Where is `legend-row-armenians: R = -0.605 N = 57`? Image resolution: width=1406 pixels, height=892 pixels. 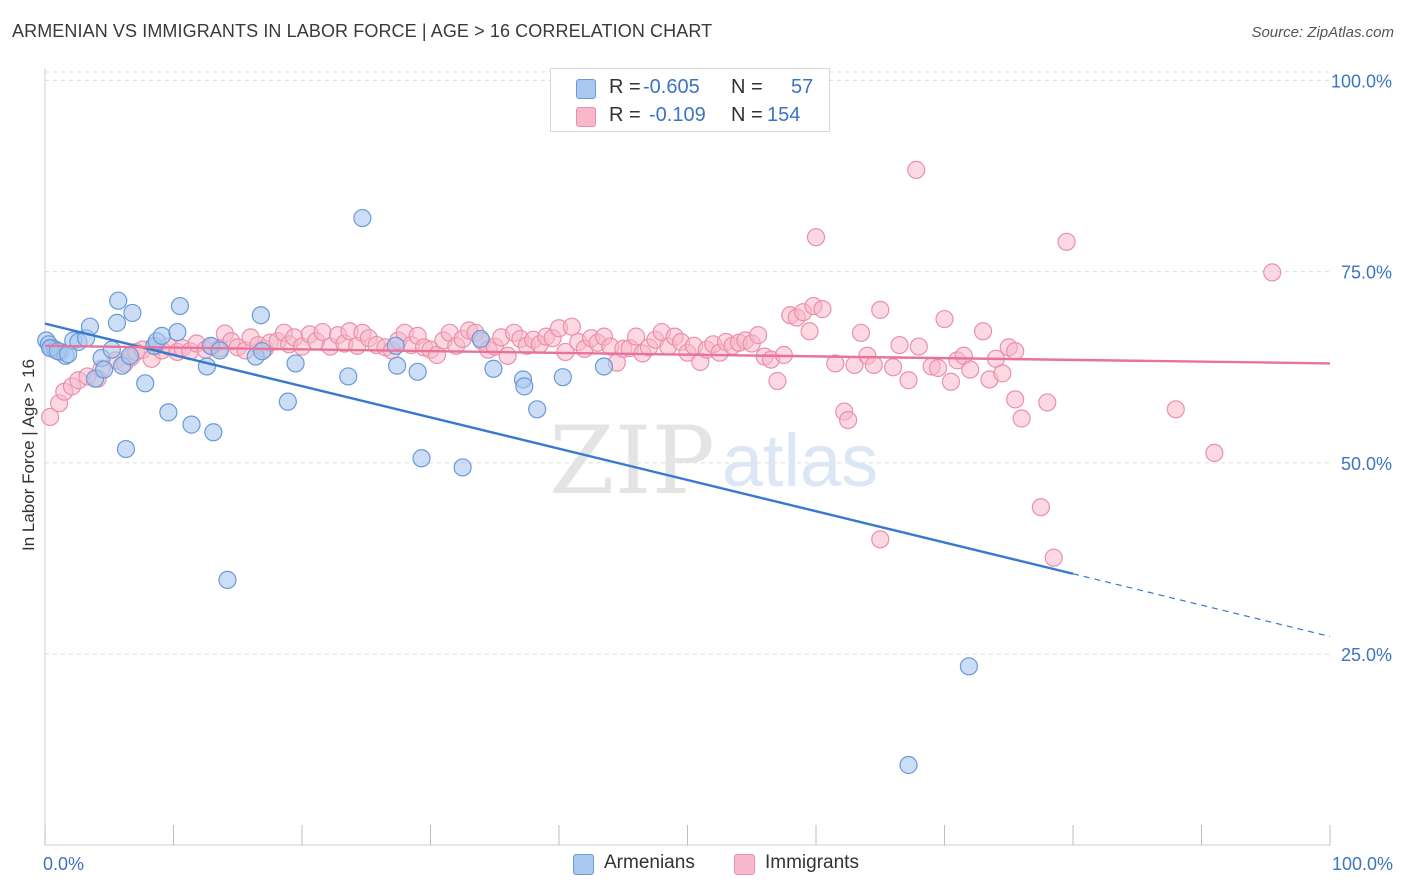
legend-row-armenians: R = -0.605 N = 57 is located at coordinates (690, 88).